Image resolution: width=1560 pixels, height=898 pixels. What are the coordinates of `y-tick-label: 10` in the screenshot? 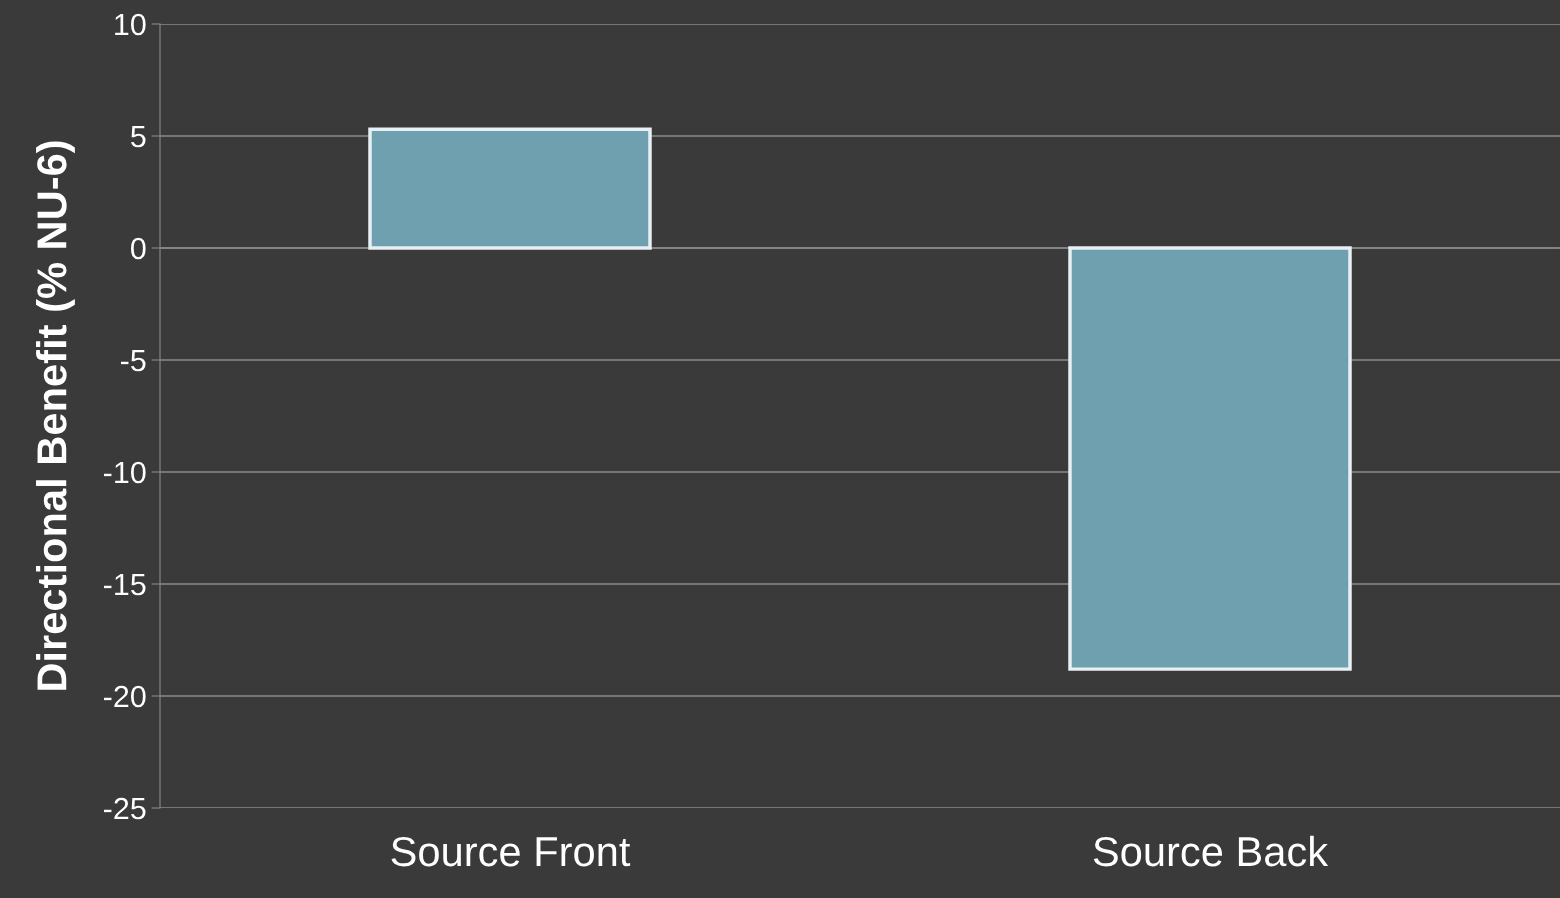 It's located at (130, 24).